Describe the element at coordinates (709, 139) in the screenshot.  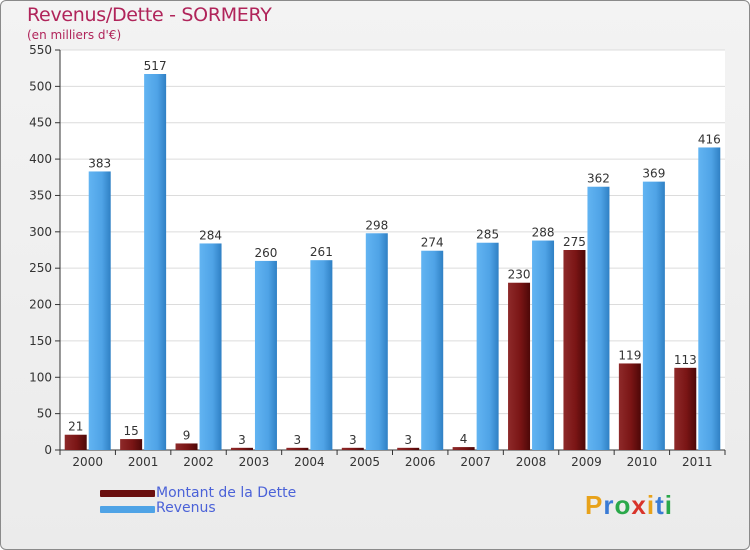
I see `data-label-revenus-2011: 416` at that location.